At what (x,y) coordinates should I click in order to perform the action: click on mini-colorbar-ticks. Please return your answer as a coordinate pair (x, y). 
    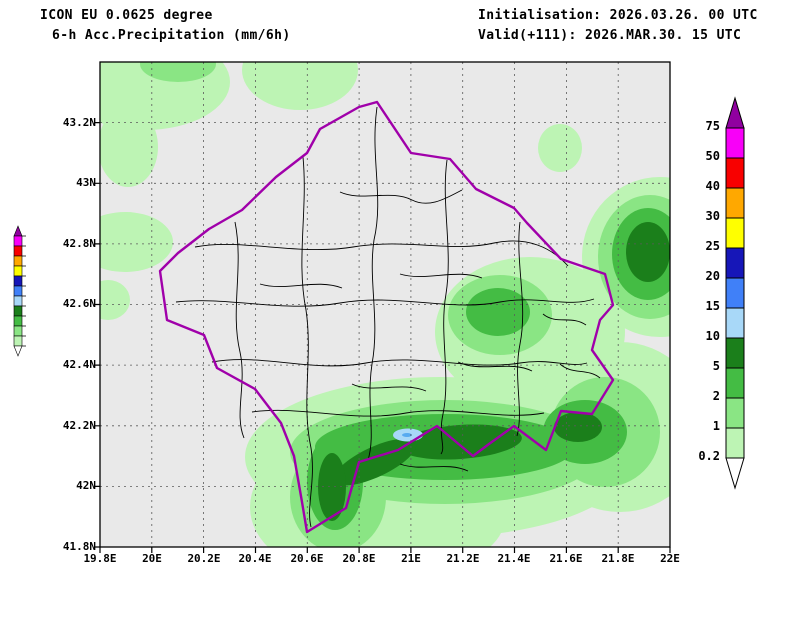
    Looking at the image, I should click on (24, 291).